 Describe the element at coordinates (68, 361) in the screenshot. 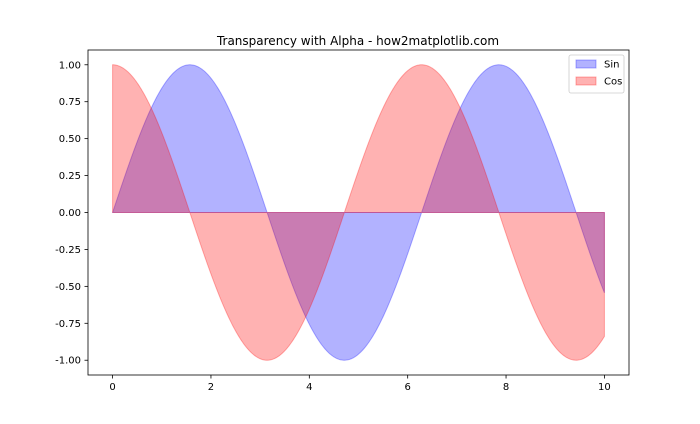

I see `y-tick-label: -1.00` at that location.